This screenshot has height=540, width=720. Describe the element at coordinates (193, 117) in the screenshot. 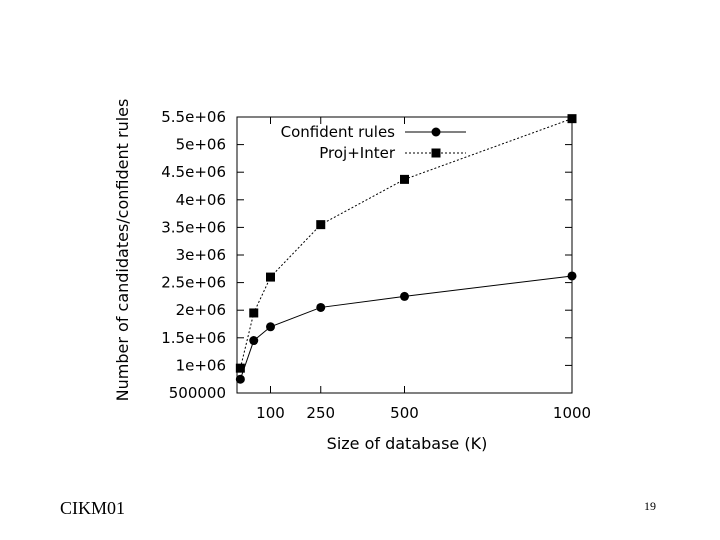

I see `y-tick-label: 5.5e+06` at that location.